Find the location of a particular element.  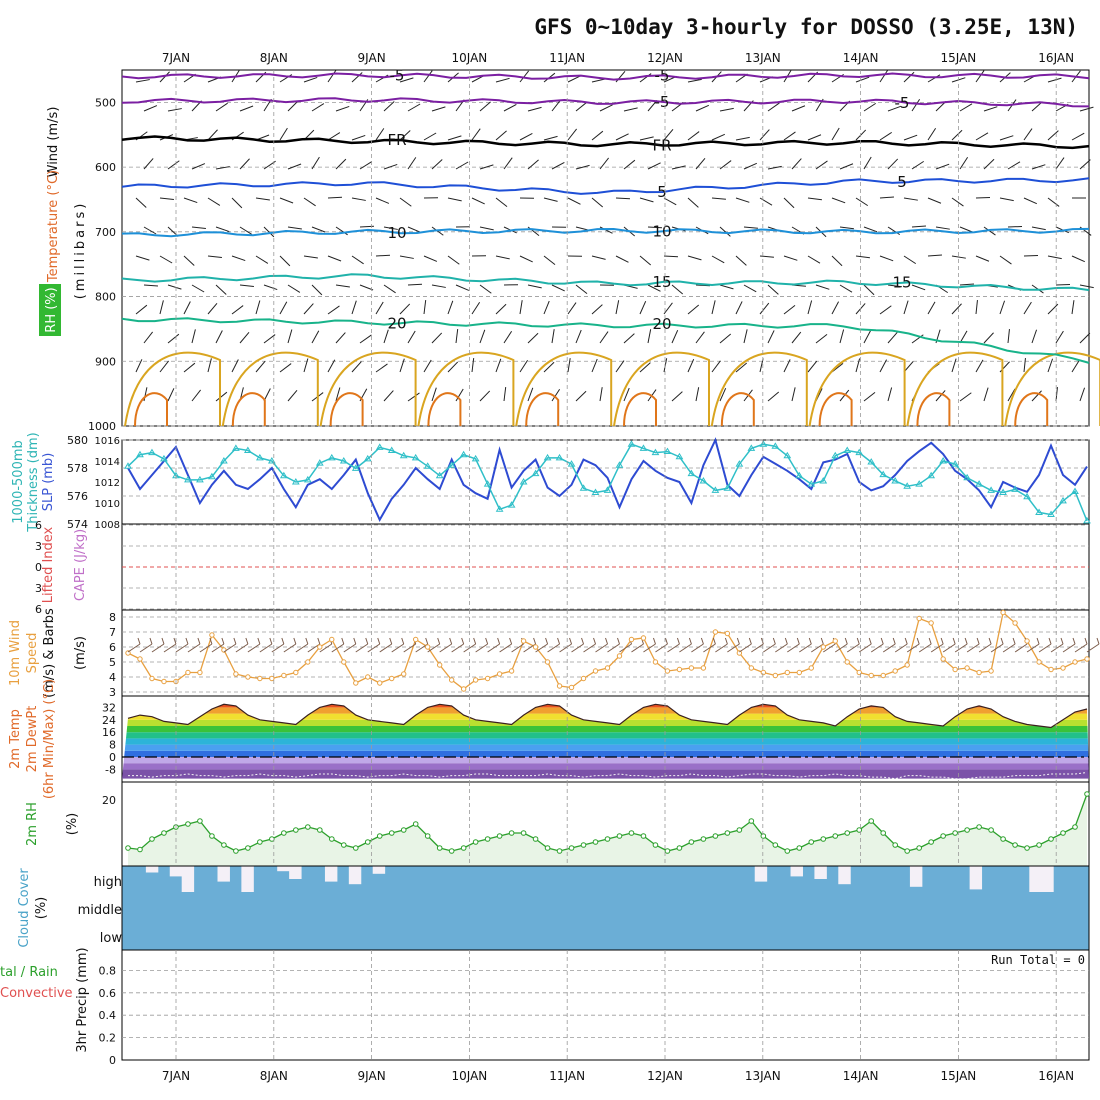

precip-units-label: 3hr Precip (mm) is located at coordinates (82, 999).